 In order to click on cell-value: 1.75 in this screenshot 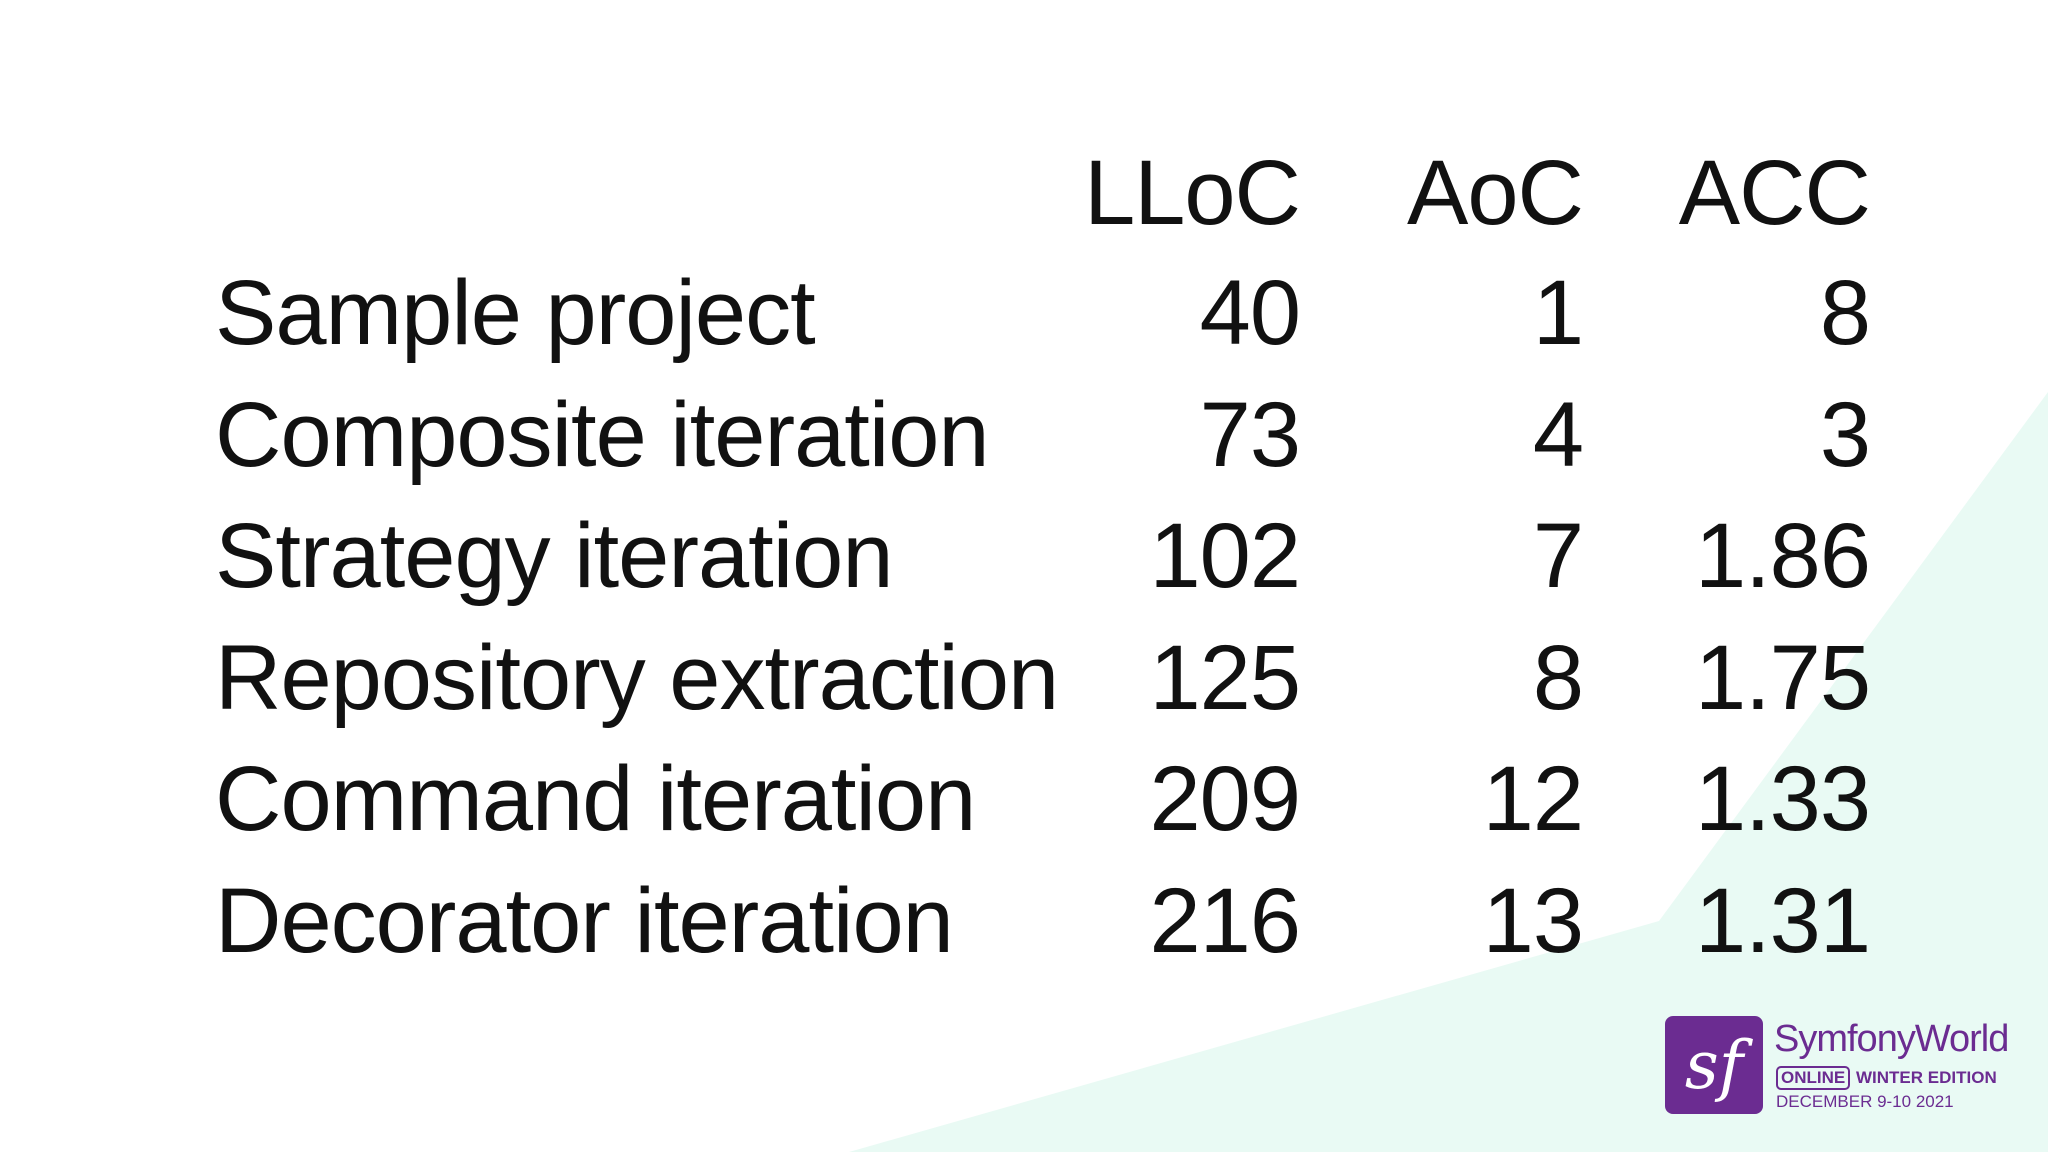, I will do `click(1782, 677)`.